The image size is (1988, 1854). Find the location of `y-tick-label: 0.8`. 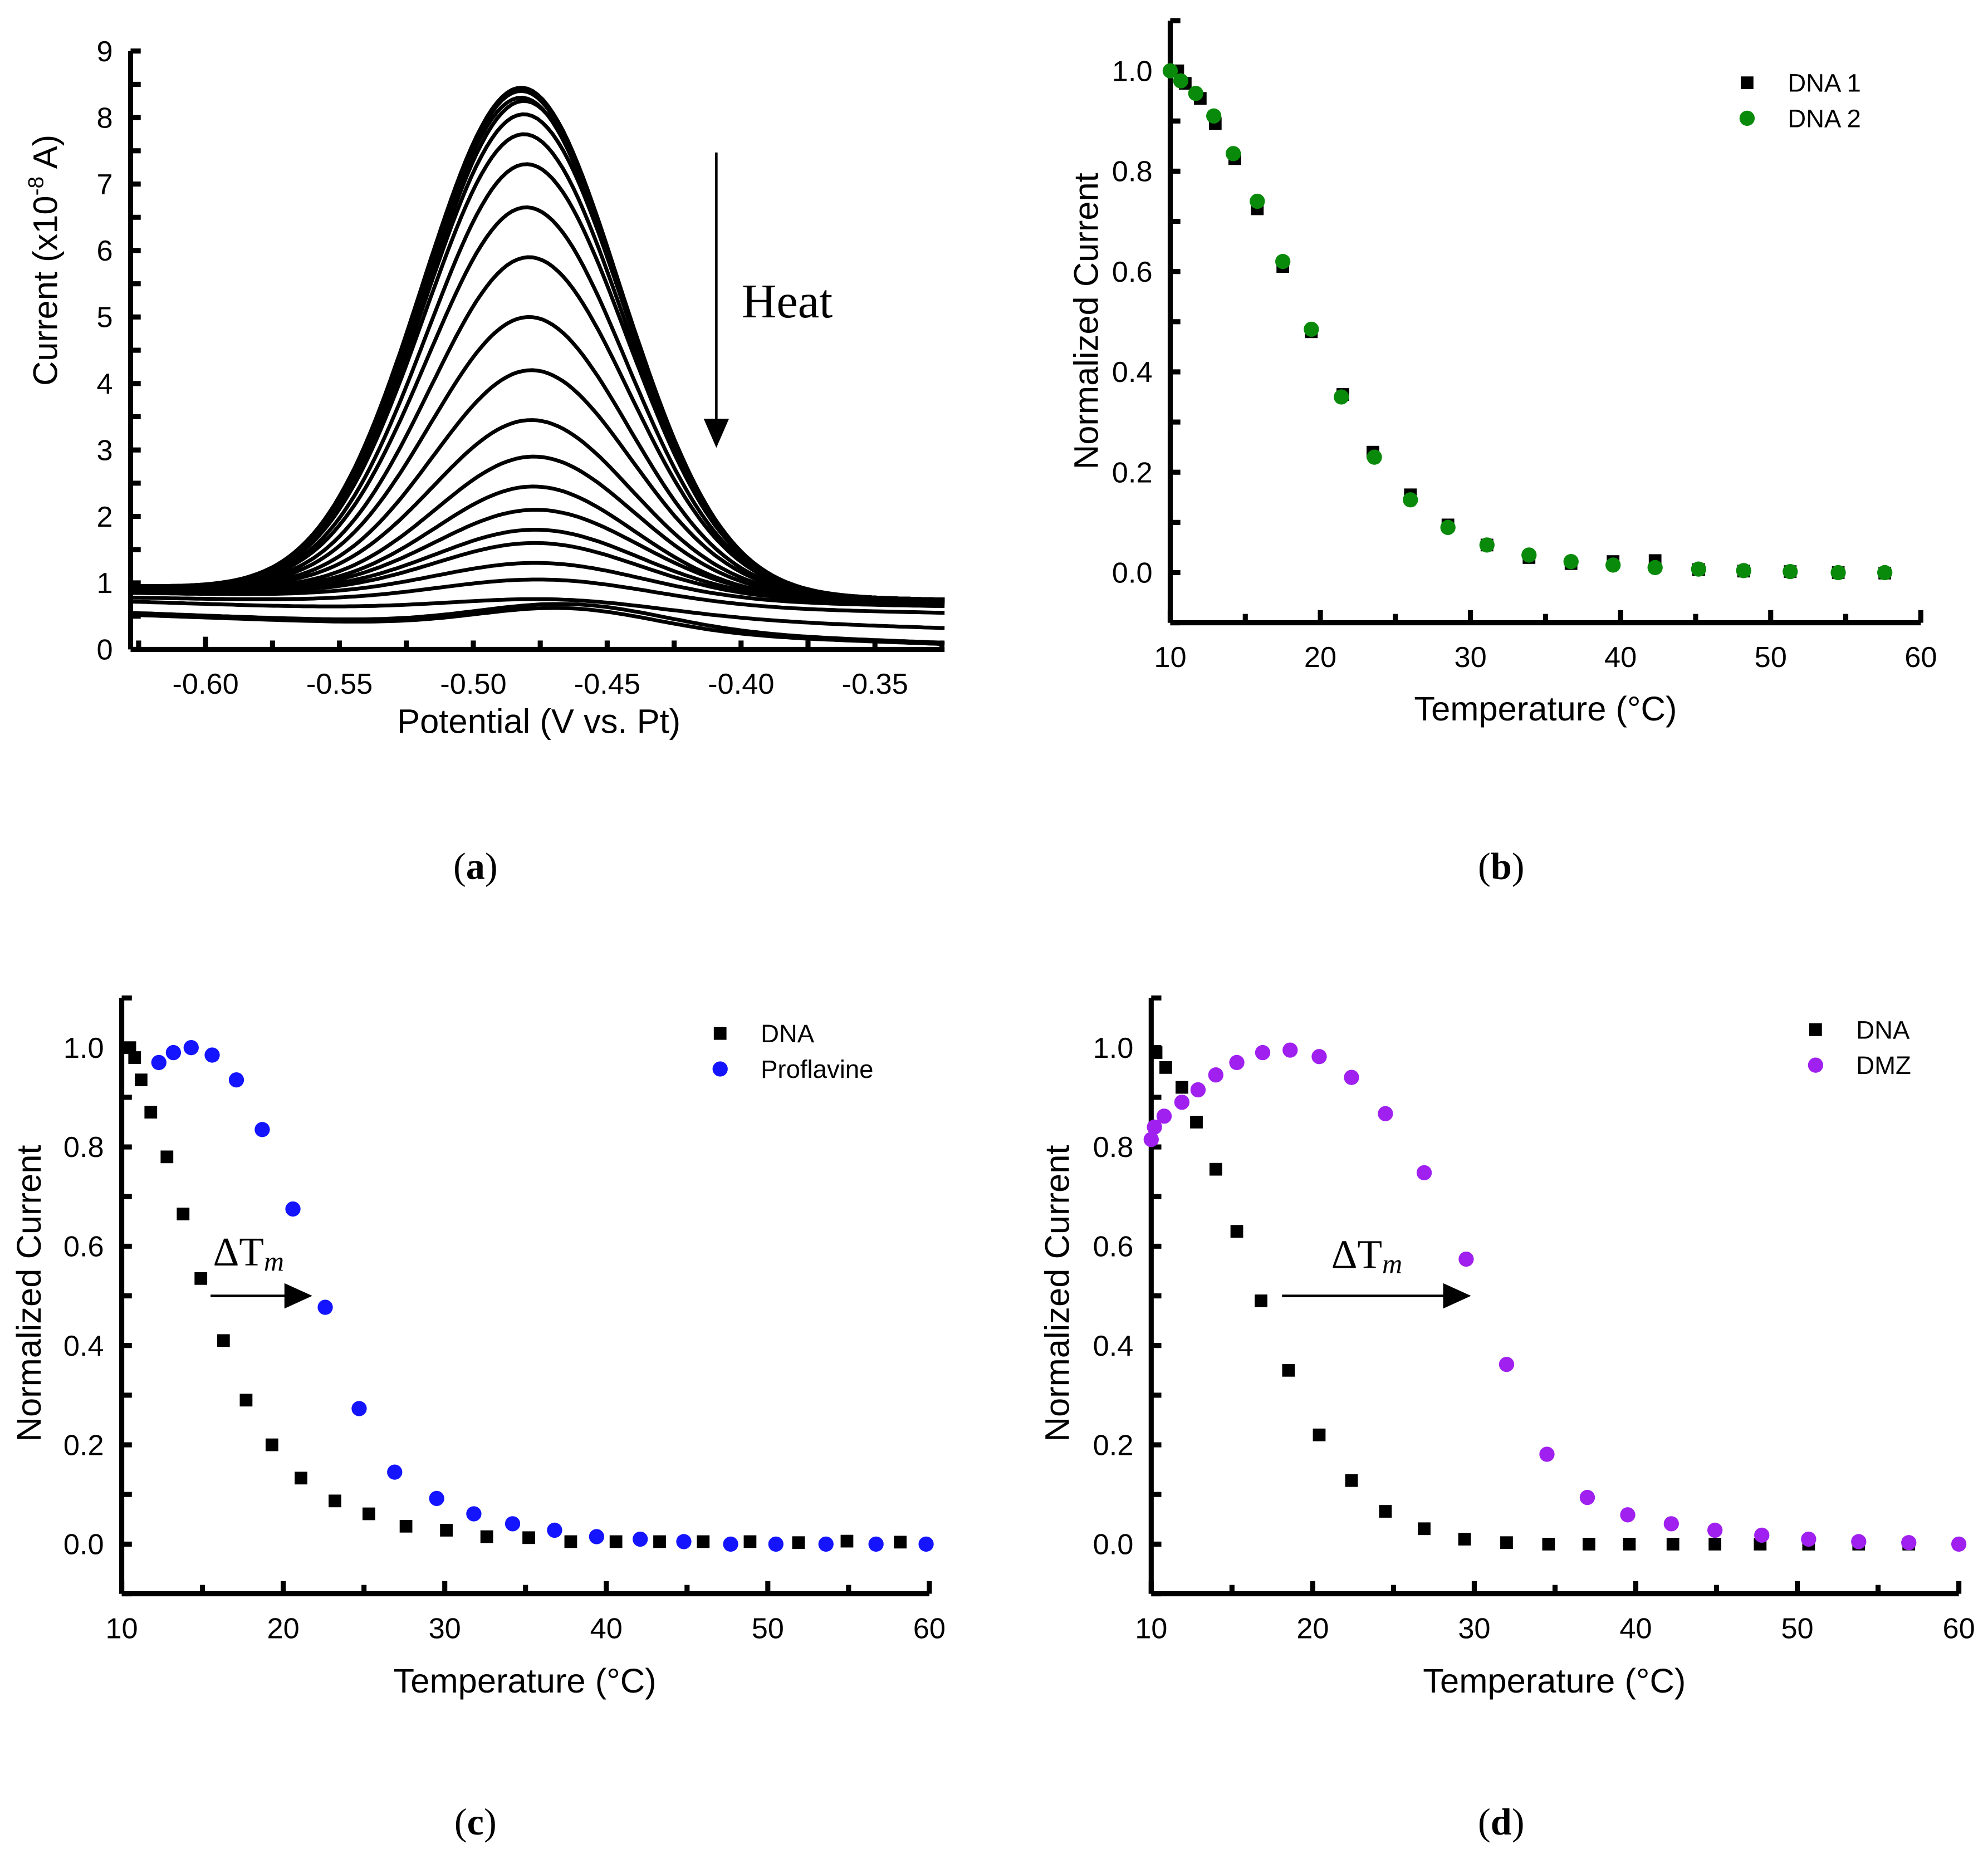

y-tick-label: 0.8 is located at coordinates (1113, 1147).